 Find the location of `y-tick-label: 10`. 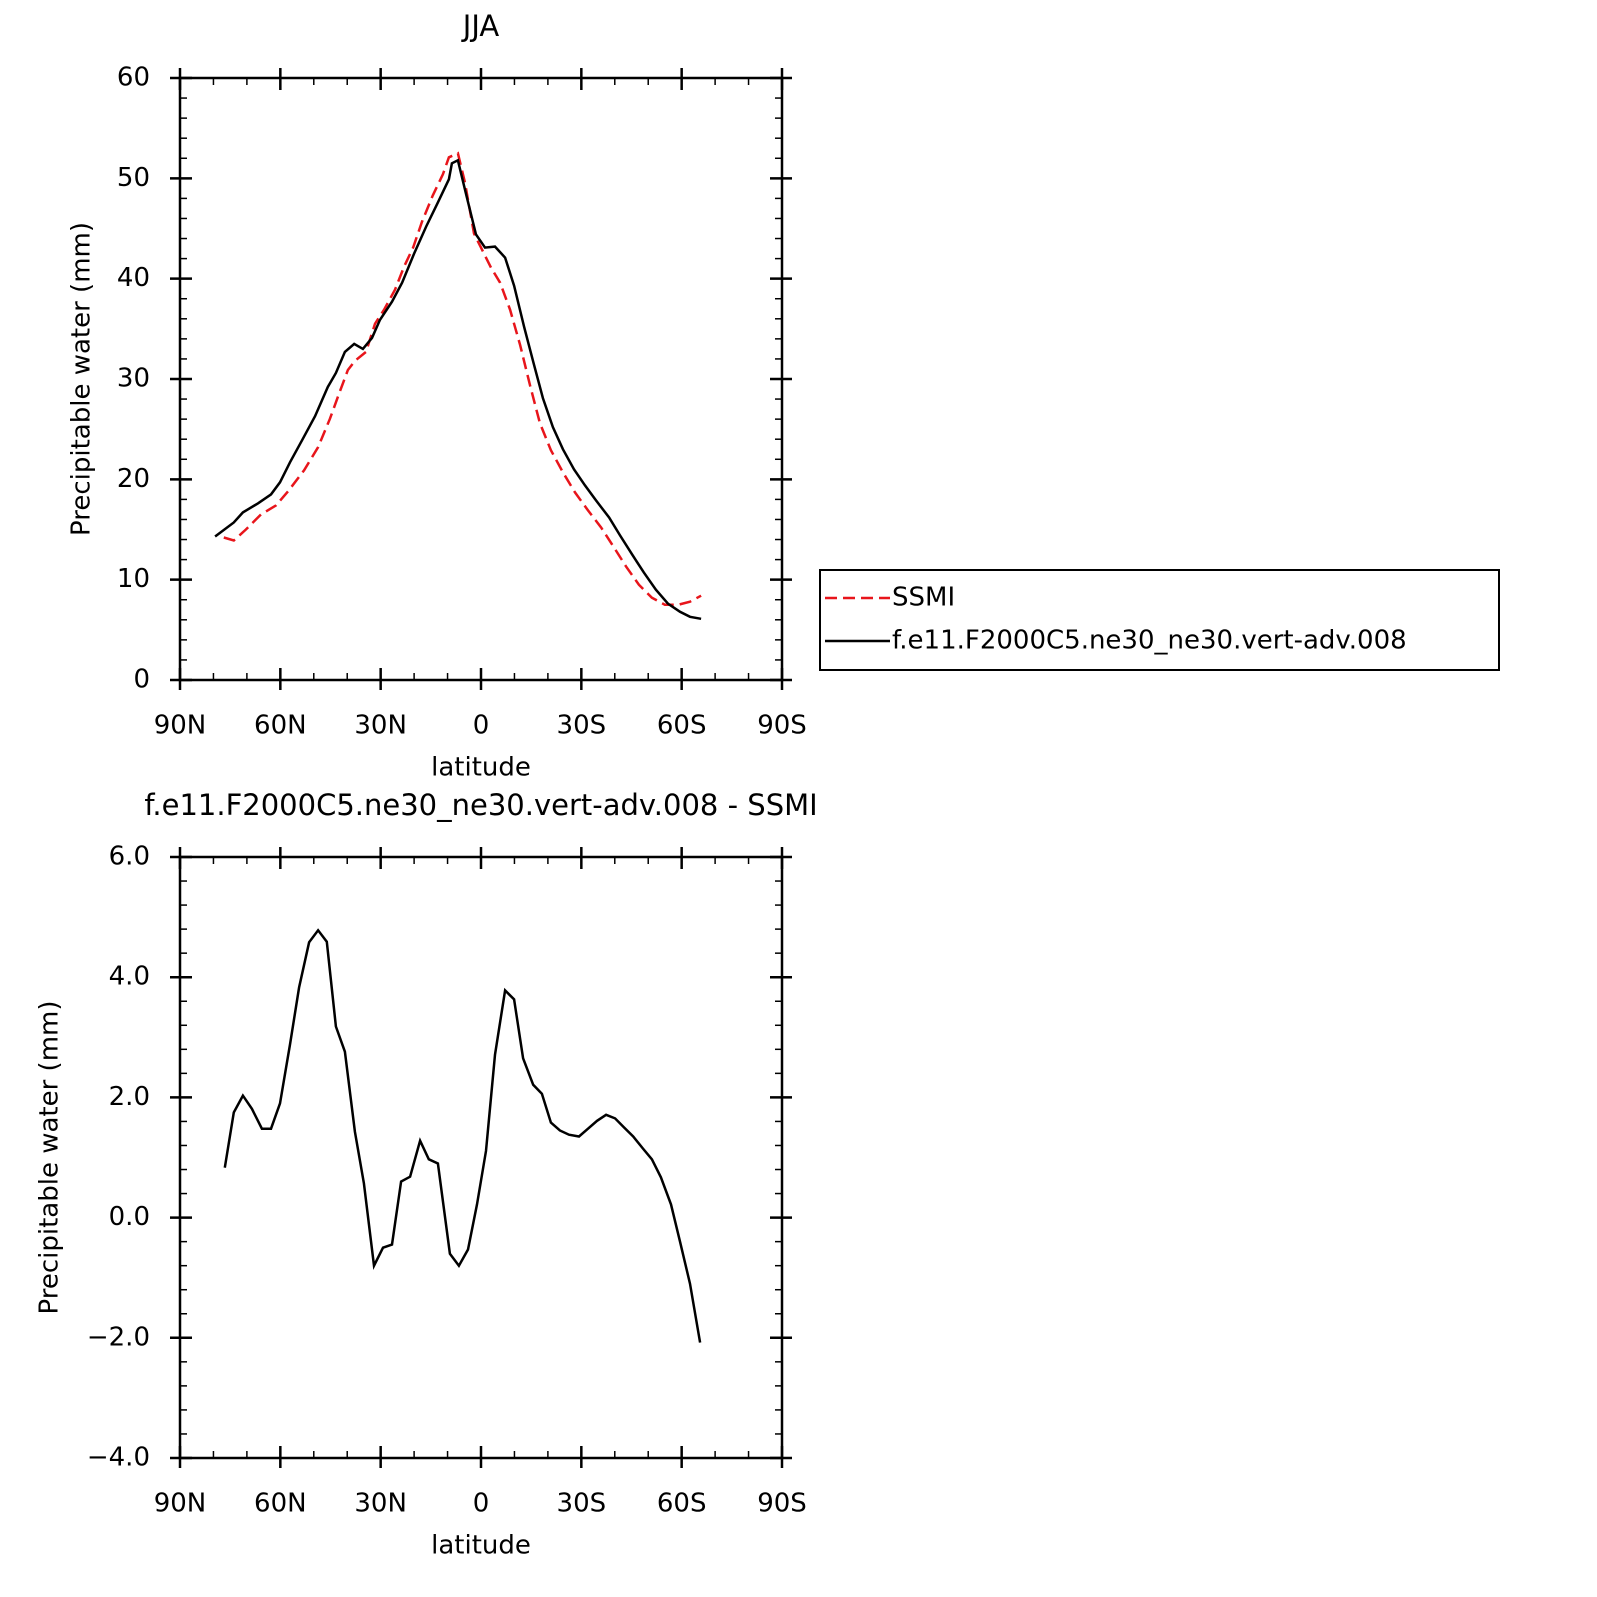

y-tick-label: 10 is located at coordinates (133, 579).